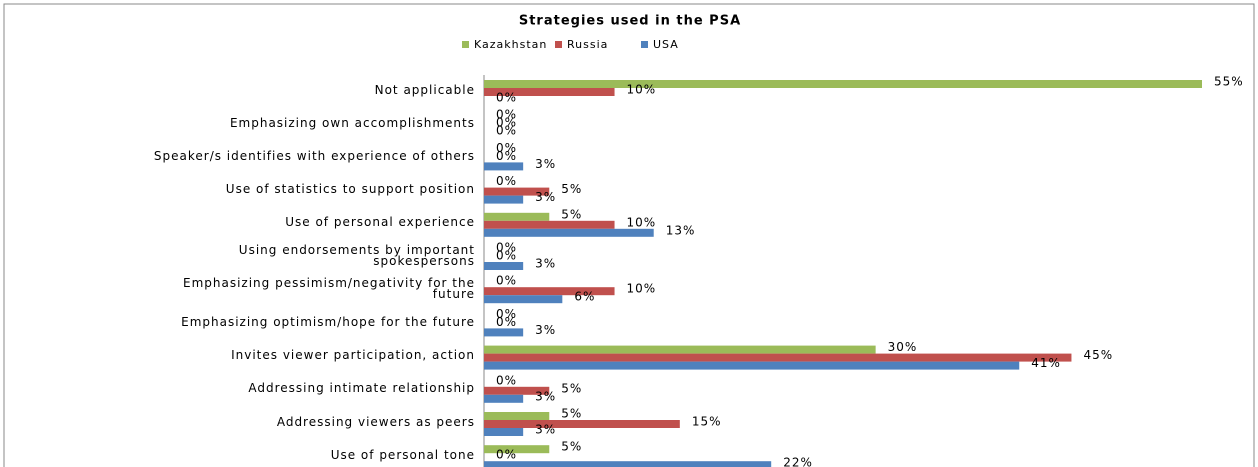  Describe the element at coordinates (707, 422) in the screenshot. I see `value-label: 15%` at that location.